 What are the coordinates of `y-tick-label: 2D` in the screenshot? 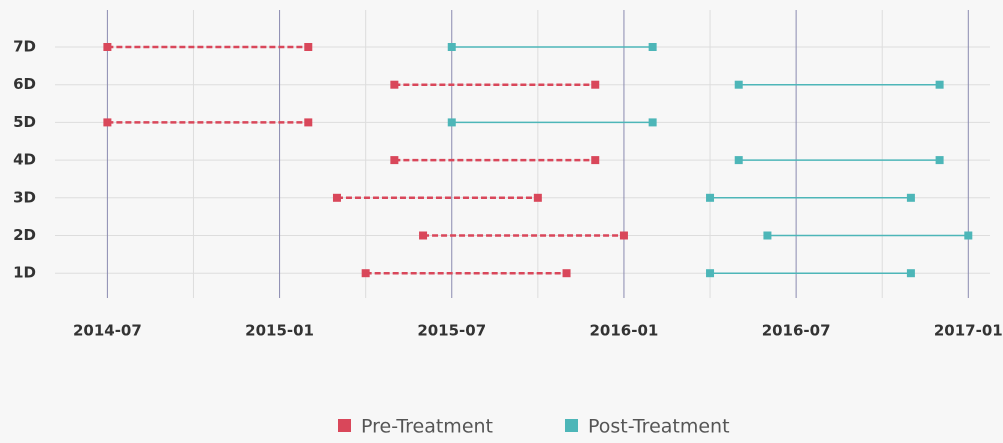 It's located at (24, 235).